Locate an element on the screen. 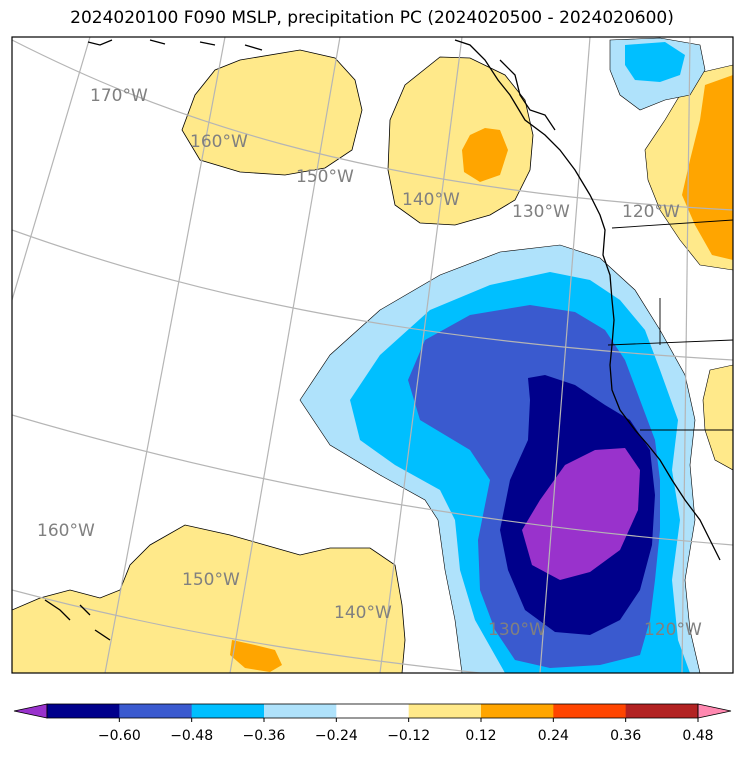 The image size is (744, 759). colorbar-tick-label: −0.36 is located at coordinates (264, 736).